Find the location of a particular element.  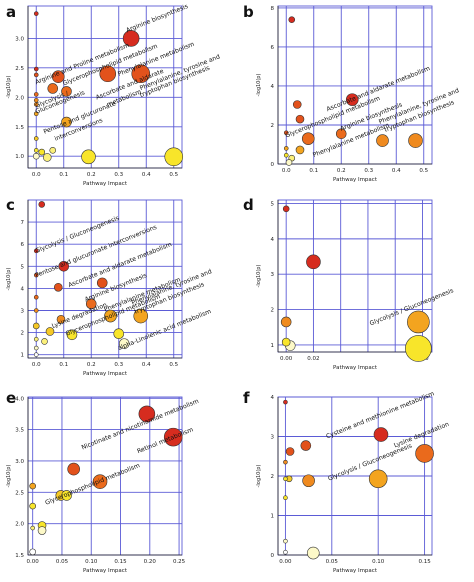

y-tick-label: 1 is located at coordinates (273, 517).